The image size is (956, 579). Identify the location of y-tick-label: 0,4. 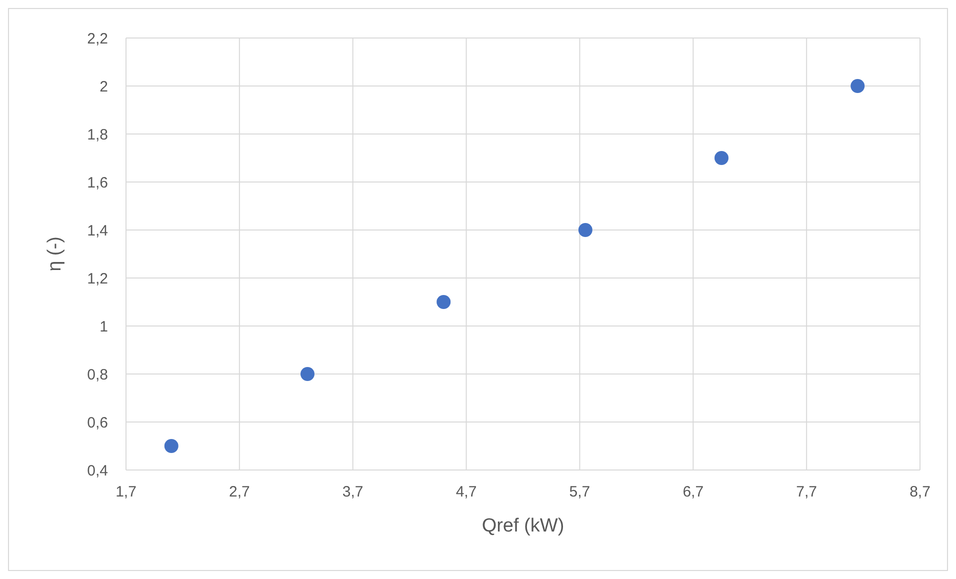
(97, 471).